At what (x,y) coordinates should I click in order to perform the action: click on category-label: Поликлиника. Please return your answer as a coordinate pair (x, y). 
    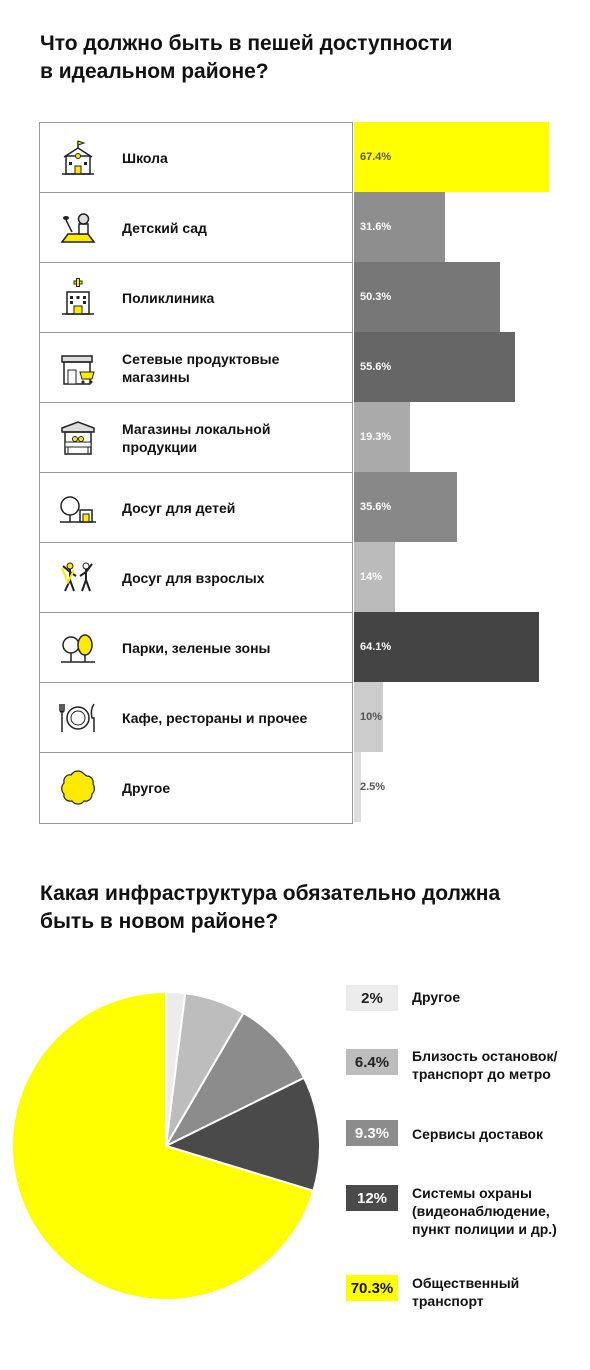
    Looking at the image, I should click on (168, 298).